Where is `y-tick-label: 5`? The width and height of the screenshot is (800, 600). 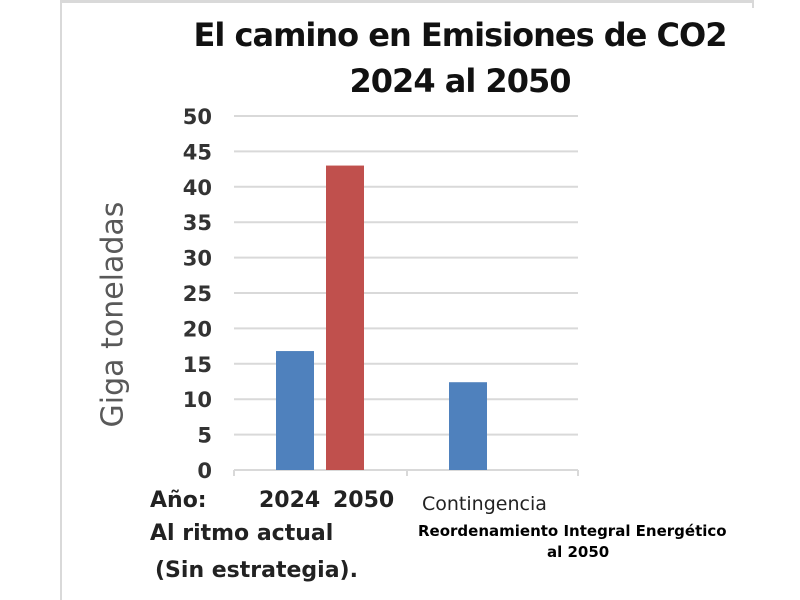
y-tick-label: 5 is located at coordinates (204, 436).